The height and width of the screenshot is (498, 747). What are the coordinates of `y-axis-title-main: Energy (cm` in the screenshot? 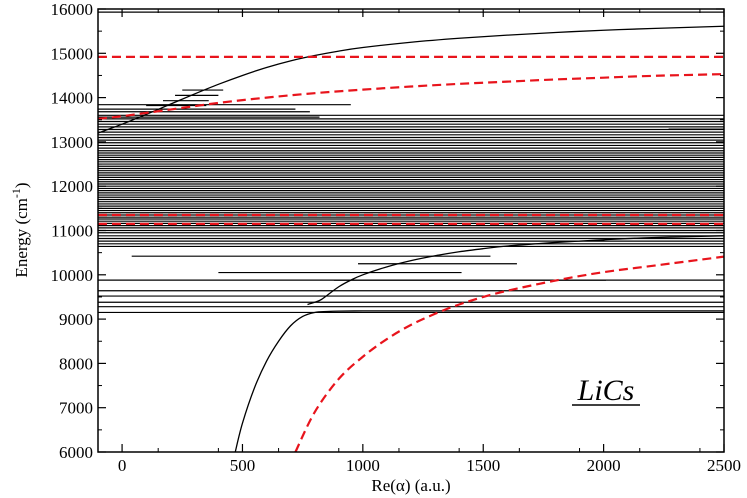 It's located at (21, 237).